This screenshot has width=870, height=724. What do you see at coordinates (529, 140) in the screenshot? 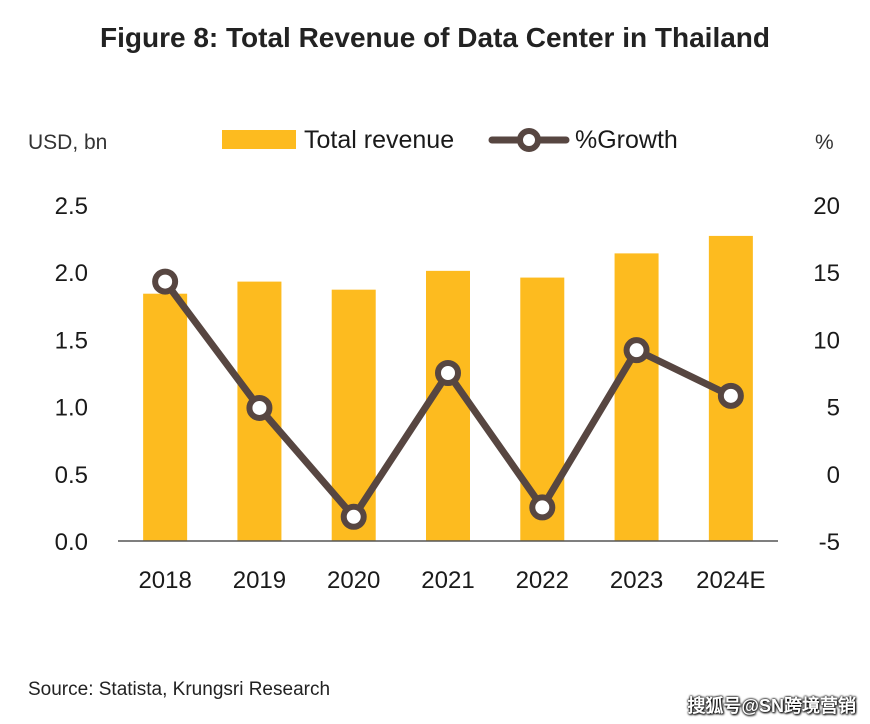
I see `legend-marker` at bounding box center [529, 140].